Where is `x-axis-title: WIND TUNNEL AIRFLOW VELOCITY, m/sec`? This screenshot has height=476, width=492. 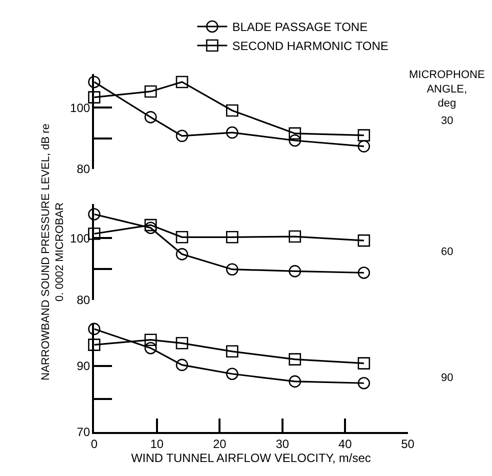
x-axis-title: WIND TUNNEL AIRFLOW VELOCITY, m/sec is located at coordinates (251, 458).